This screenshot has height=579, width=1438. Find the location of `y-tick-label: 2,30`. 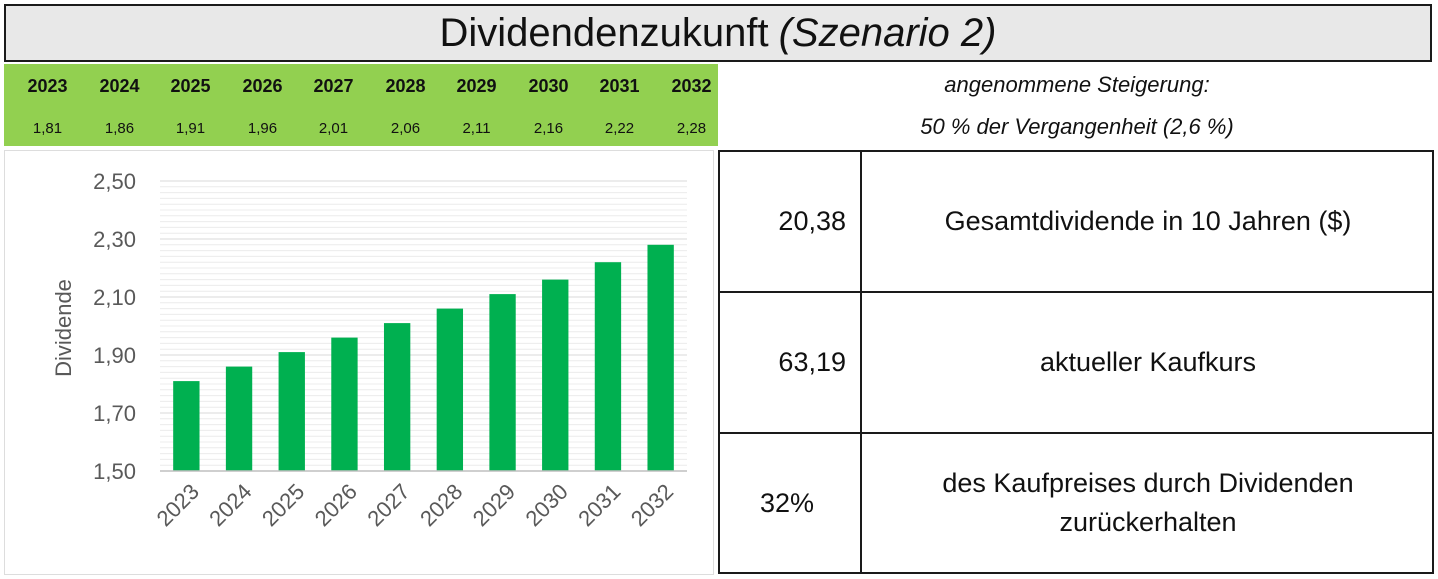

y-tick-label: 2,30 is located at coordinates (114, 239).